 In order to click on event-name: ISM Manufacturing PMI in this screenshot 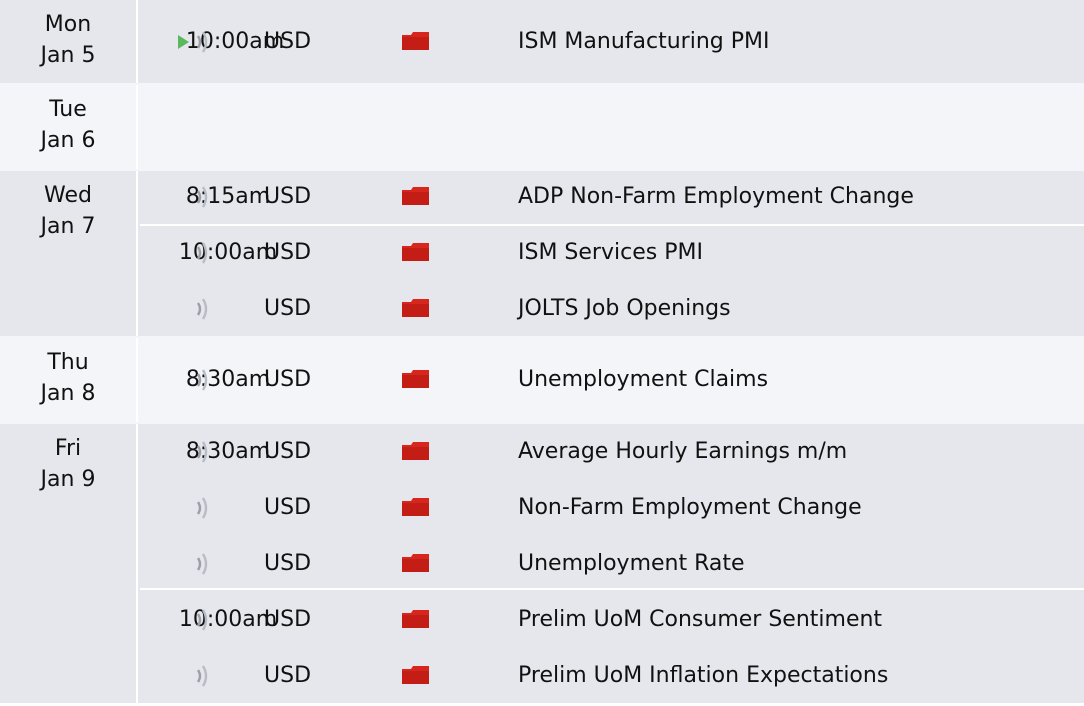, I will do `click(644, 41)`.